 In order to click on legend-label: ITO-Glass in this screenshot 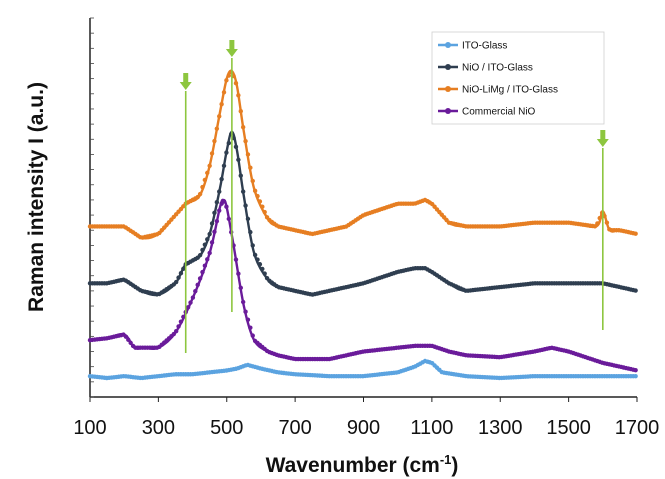, I will do `click(484, 46)`.